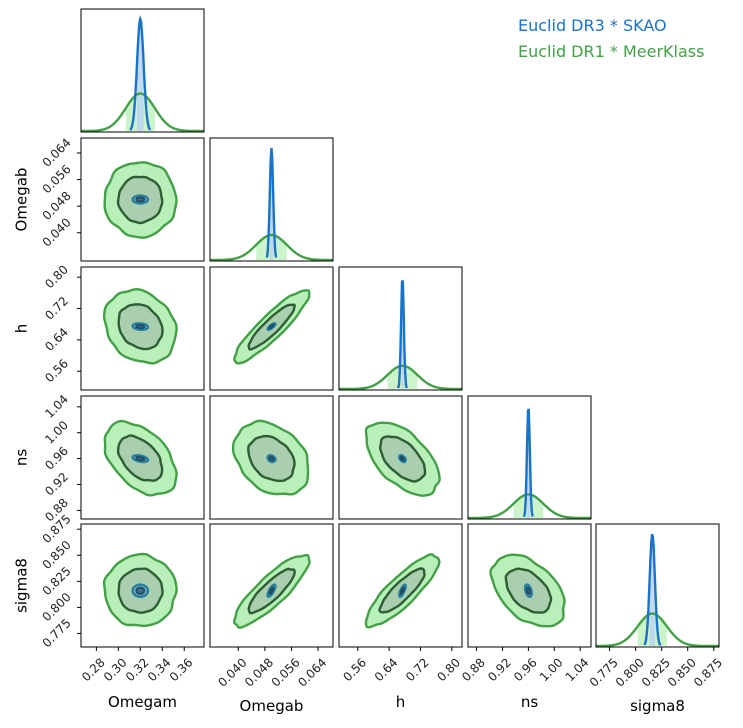 This screenshot has height=728, width=743. I want to click on y-tick-label-Omegab: 0.064, so click(57, 153).